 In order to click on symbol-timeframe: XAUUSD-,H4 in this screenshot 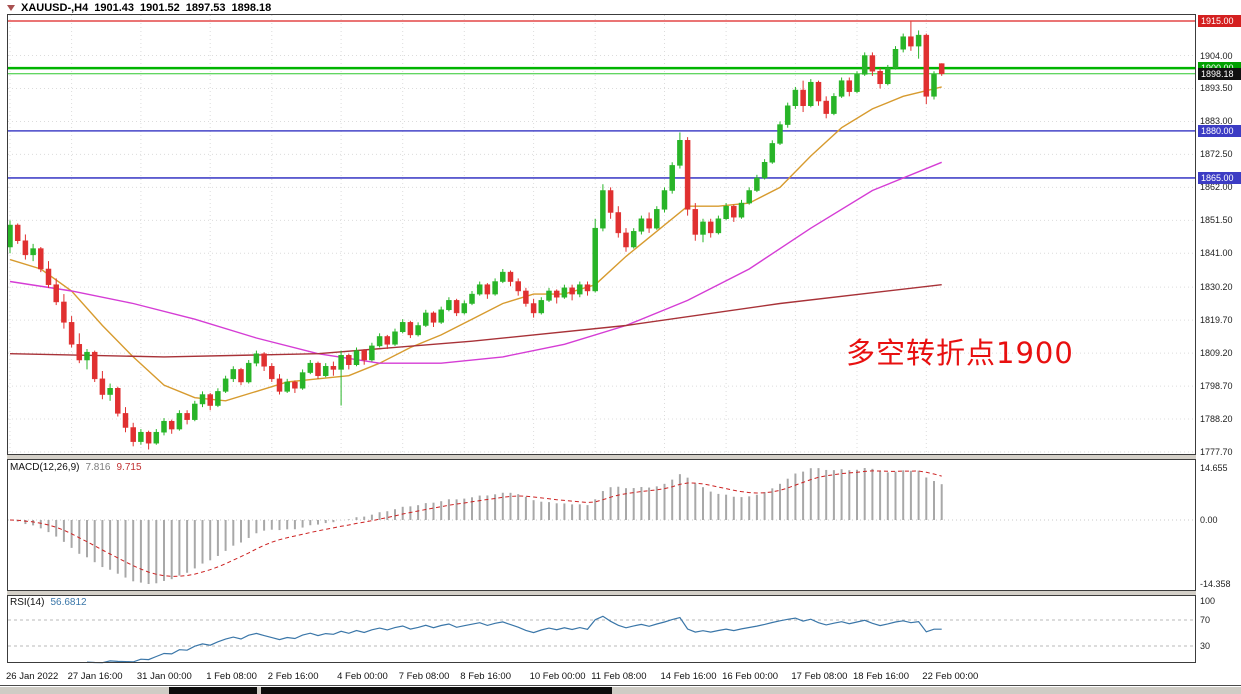, I will do `click(55, 8)`.